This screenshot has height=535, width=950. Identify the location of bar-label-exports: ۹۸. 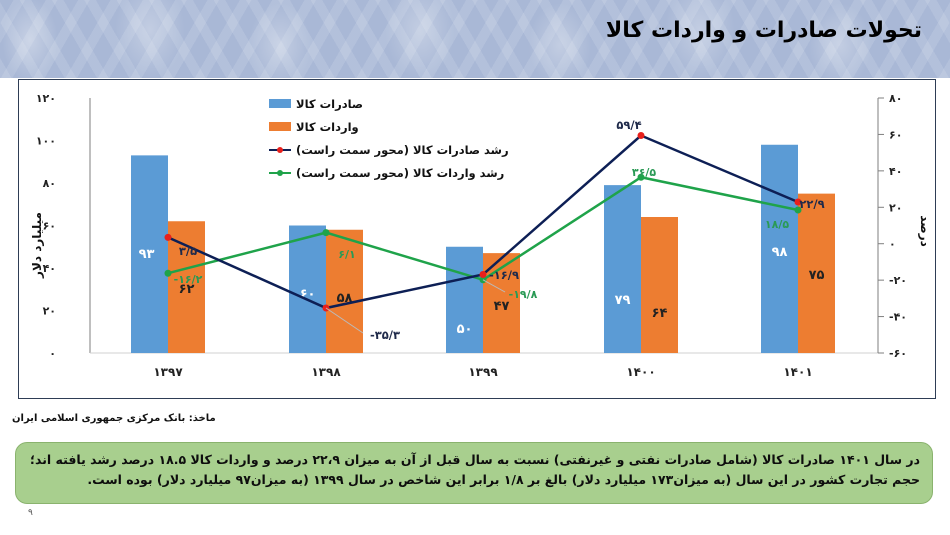
(780, 252).